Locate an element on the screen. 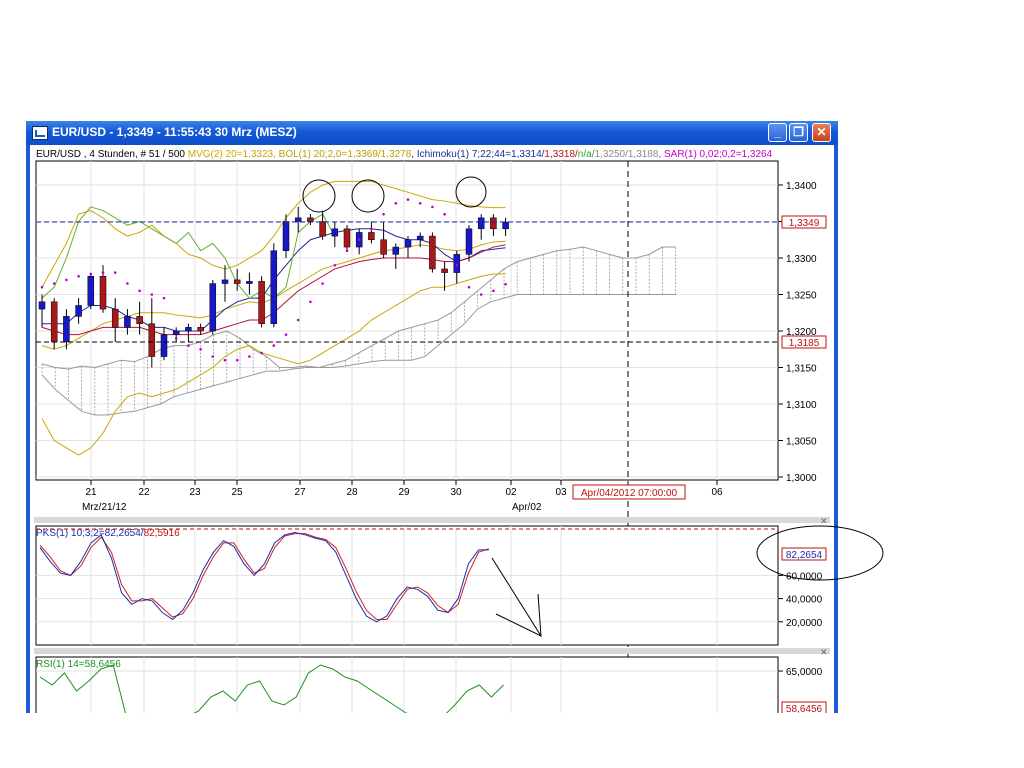  bollinger-lower is located at coordinates (273, 364).